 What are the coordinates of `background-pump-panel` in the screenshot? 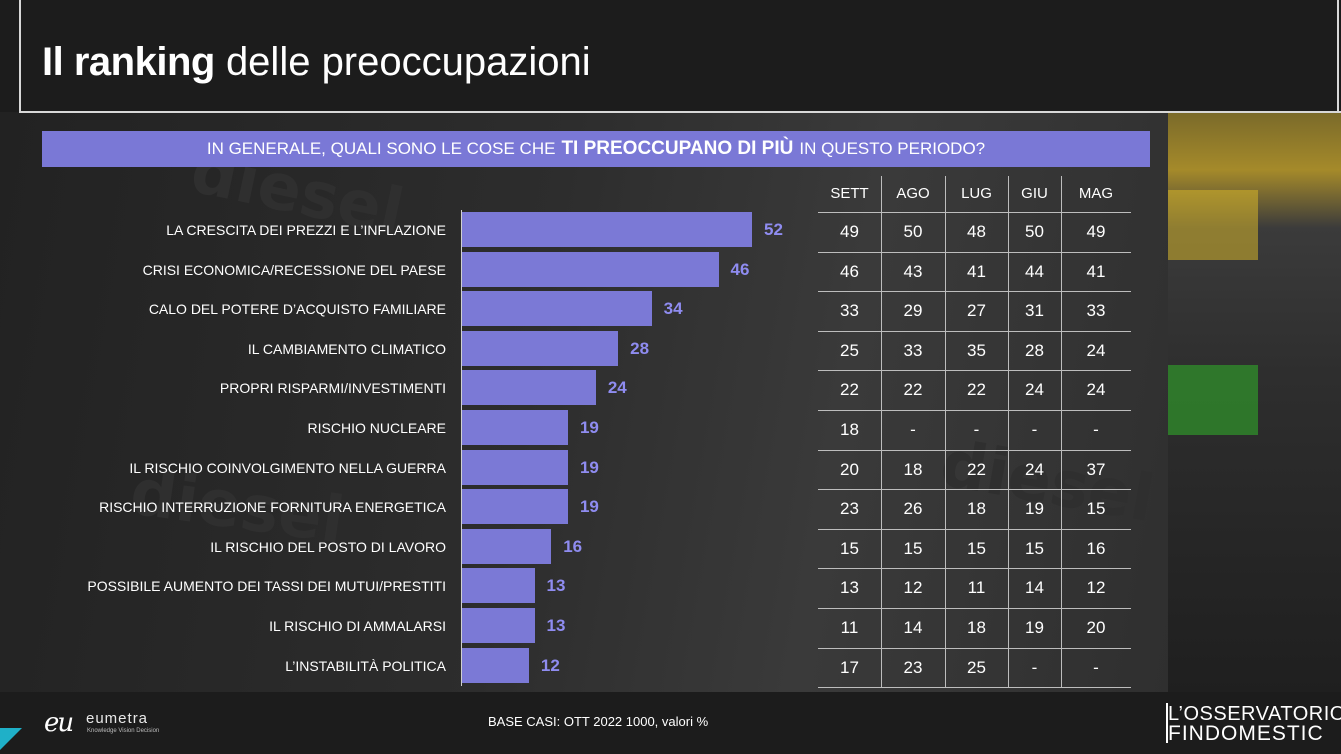 It's located at (1213, 225).